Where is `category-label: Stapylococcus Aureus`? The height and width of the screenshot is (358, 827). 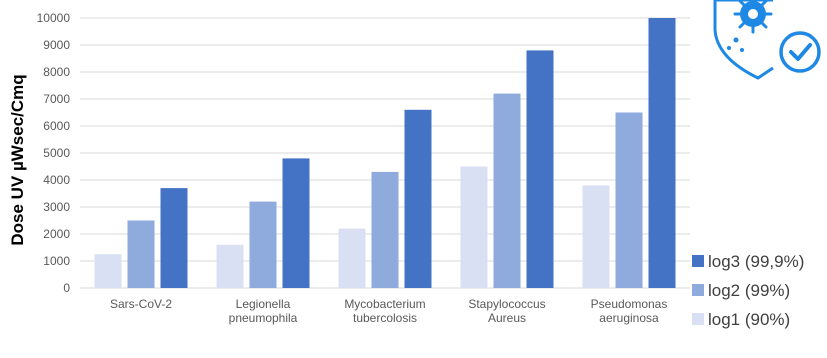
category-label: Stapylococcus Aureus is located at coordinates (506, 311).